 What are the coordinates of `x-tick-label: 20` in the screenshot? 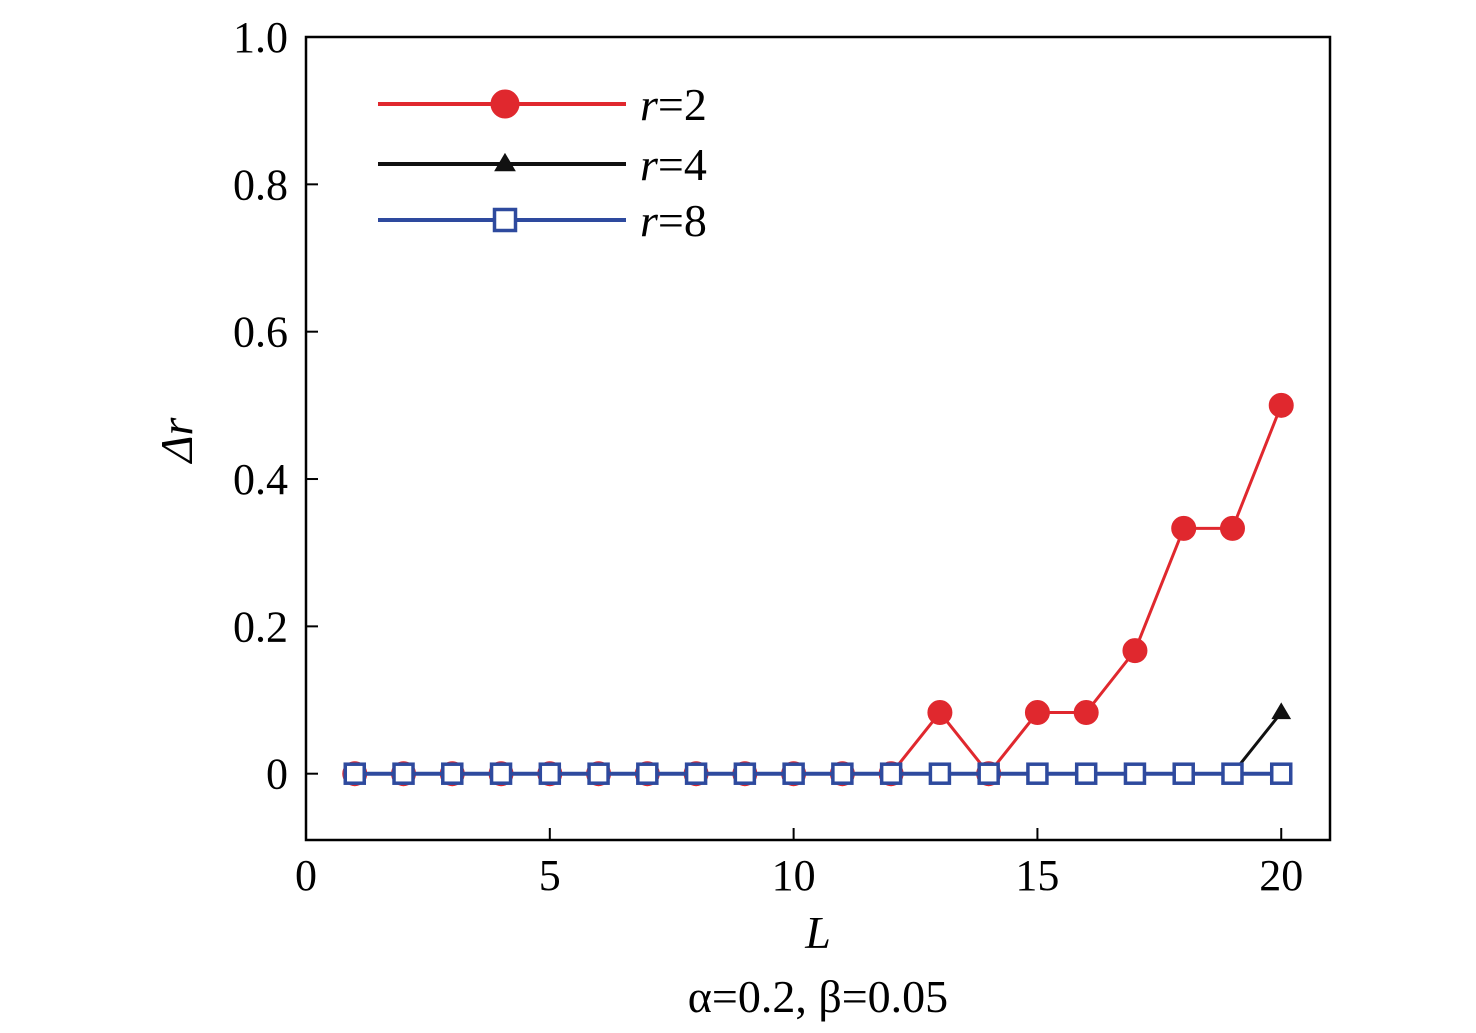 It's located at (1281, 875).